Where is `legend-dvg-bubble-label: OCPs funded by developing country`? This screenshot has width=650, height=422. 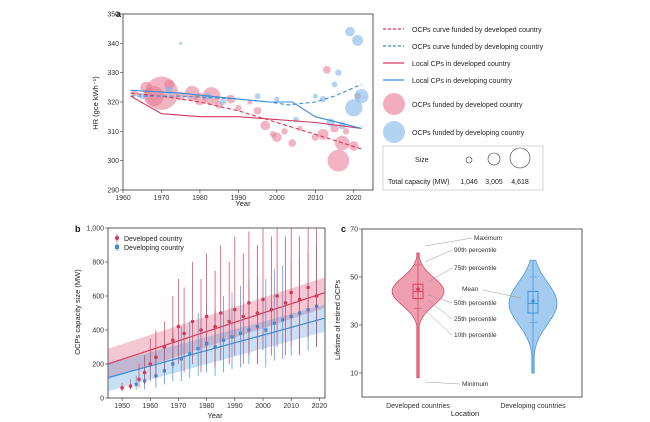 legend-dvg-bubble-label: OCPs funded by developing country is located at coordinates (468, 133).